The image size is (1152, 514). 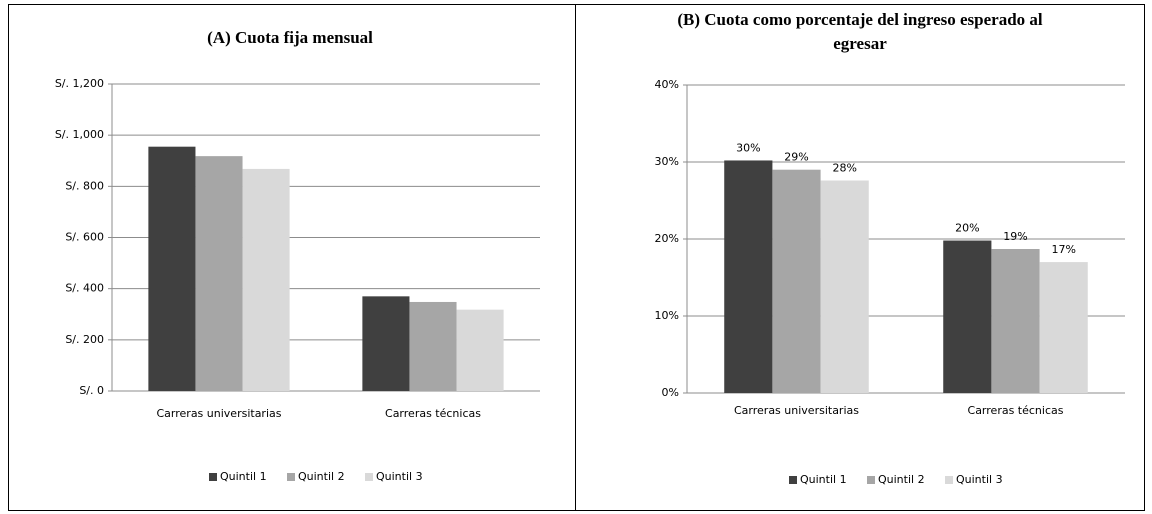 I want to click on y-tick-label: S/. 1,200, so click(x=79, y=83).